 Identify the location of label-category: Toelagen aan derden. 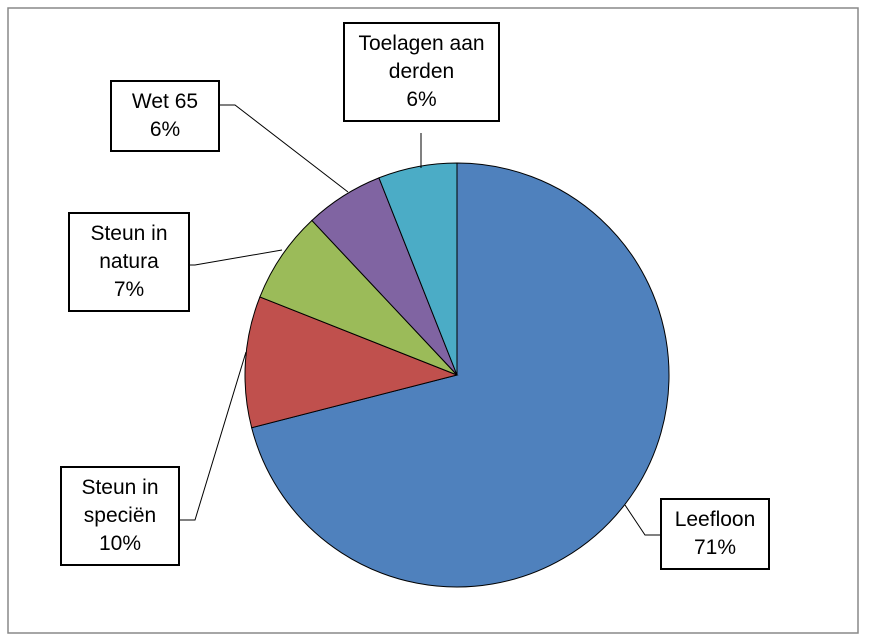
(421, 57).